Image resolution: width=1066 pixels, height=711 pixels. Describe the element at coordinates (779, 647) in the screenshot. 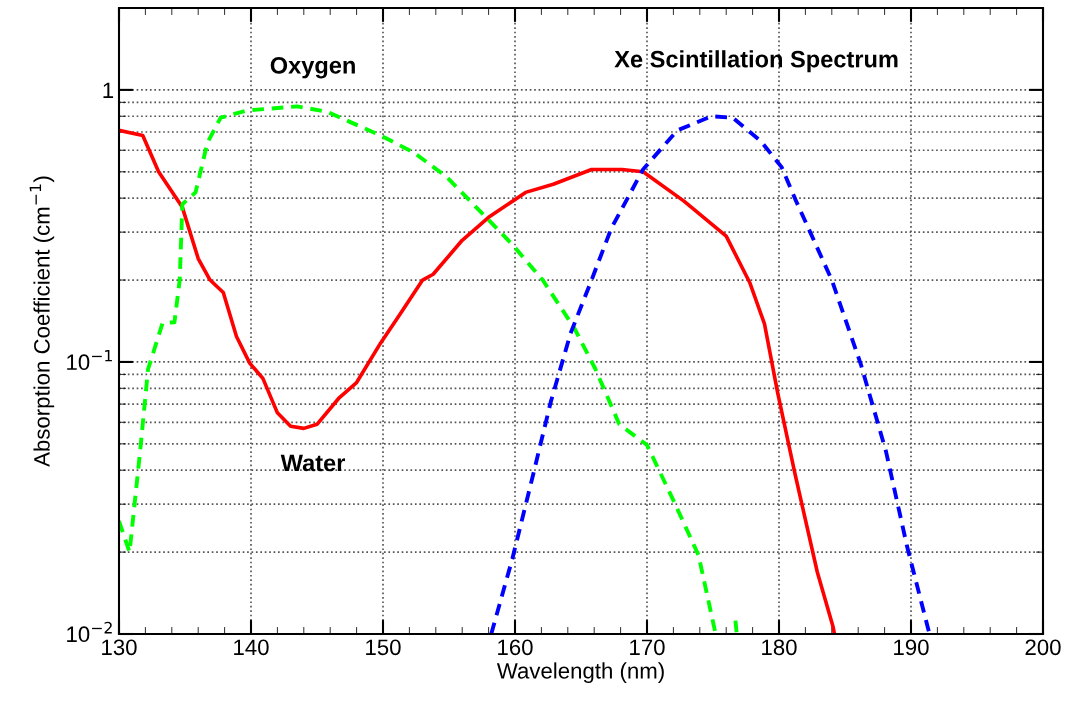

I see `x-tick-label: 180` at that location.